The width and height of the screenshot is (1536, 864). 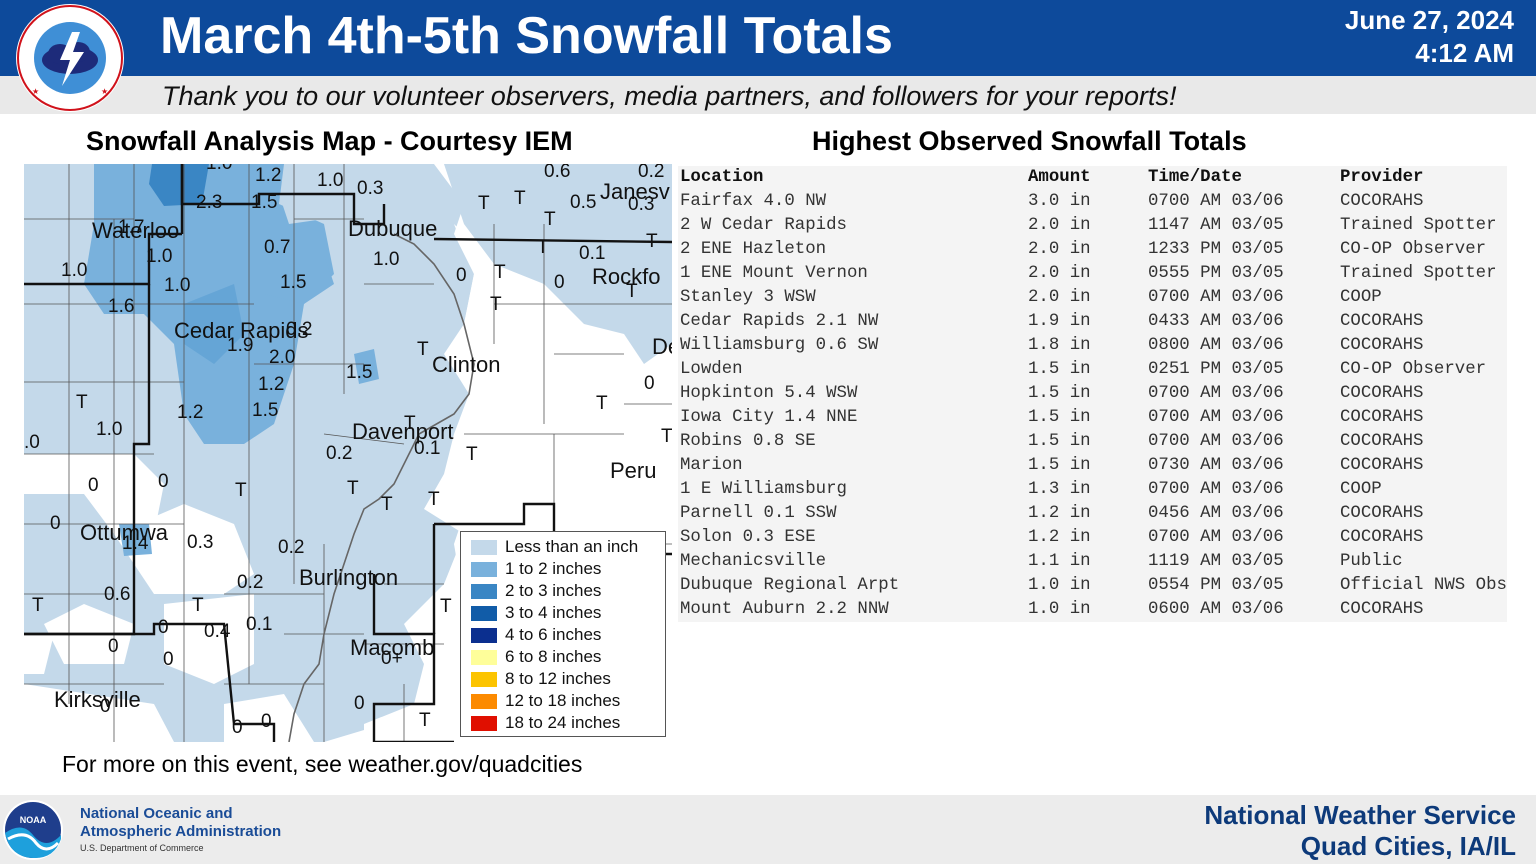 I want to click on cell-time-date: 0251 PM 03/05, so click(x=1242, y=370).